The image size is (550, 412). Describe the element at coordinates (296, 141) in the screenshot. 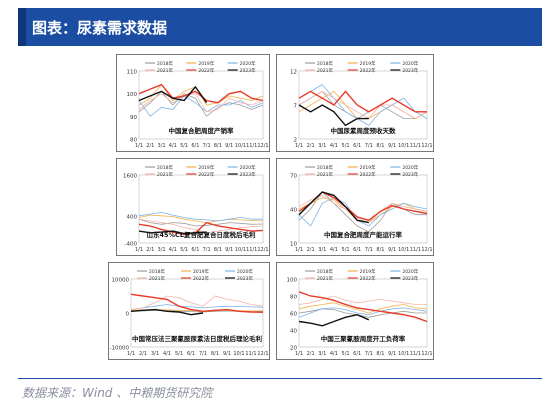

I see `y-tick-label: 2` at that location.